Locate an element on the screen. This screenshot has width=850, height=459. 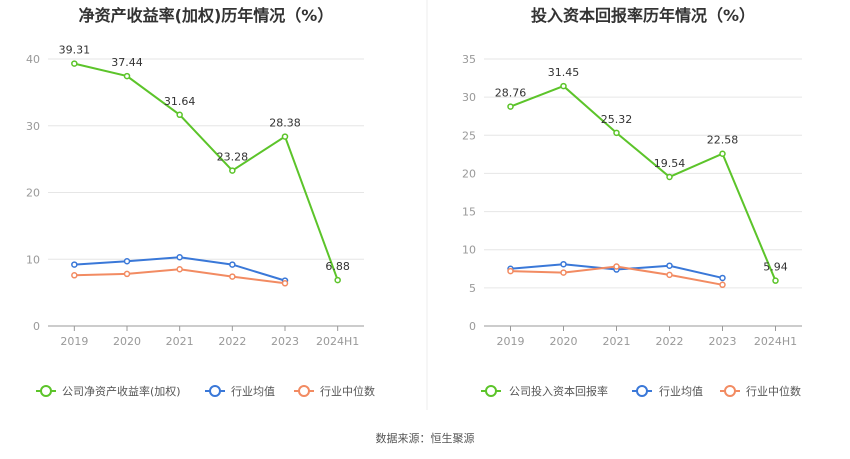
legend-label-company: 公司投入资本回报率 is located at coordinates (558, 391).